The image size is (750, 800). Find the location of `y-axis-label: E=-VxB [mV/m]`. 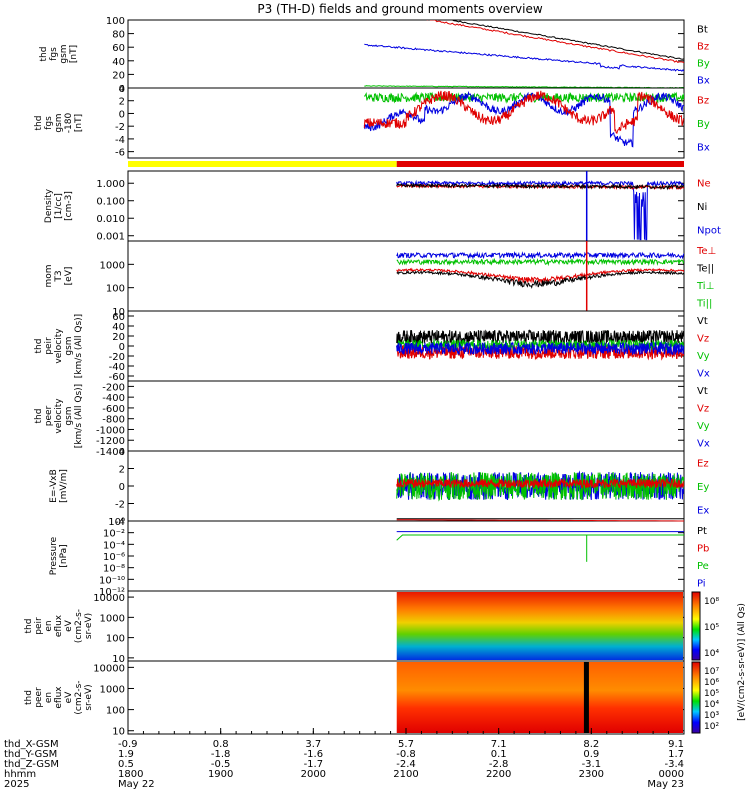

y-axis-label: E=-VxB [mV/m] is located at coordinates (59, 486).